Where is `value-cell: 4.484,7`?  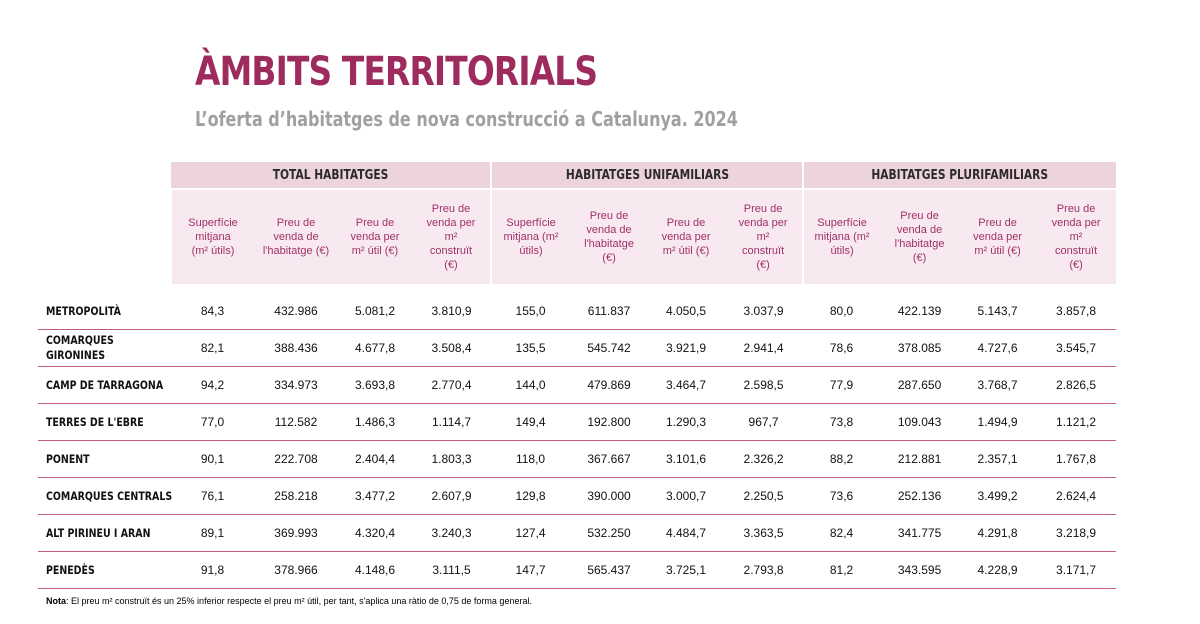 value-cell: 4.484,7 is located at coordinates (686, 533).